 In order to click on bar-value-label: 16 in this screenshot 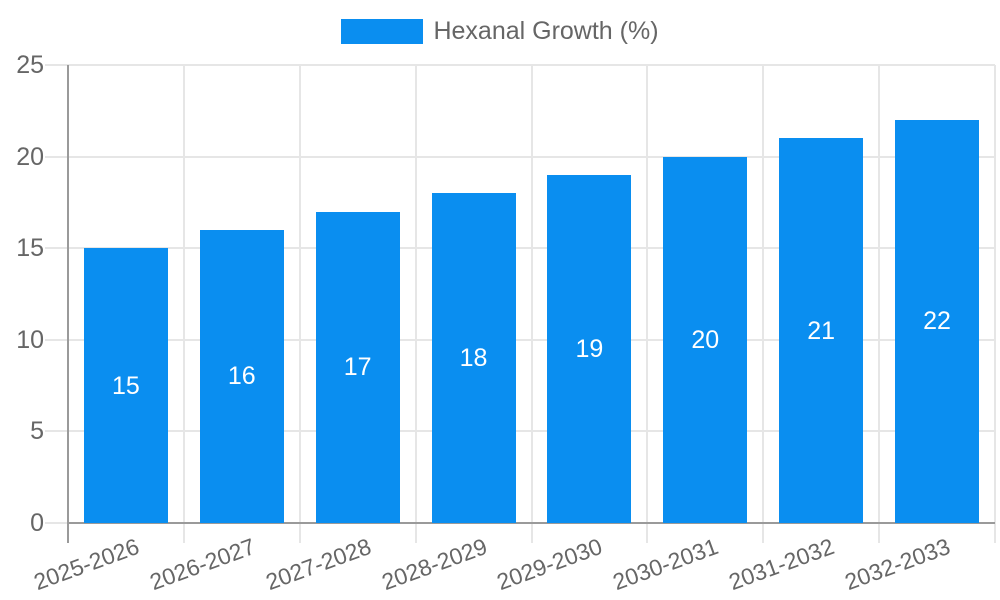, I will do `click(241, 376)`.